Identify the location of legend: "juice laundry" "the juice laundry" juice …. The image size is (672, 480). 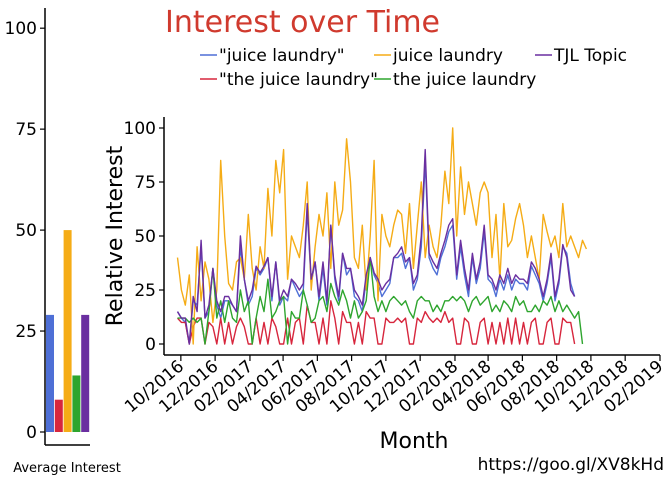
(413, 68).